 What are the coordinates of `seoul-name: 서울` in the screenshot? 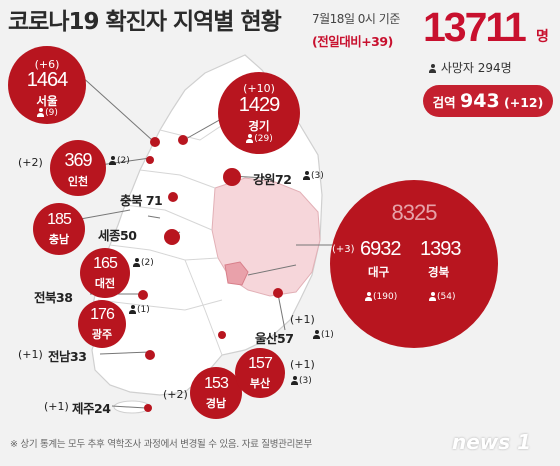 It's located at (47, 101).